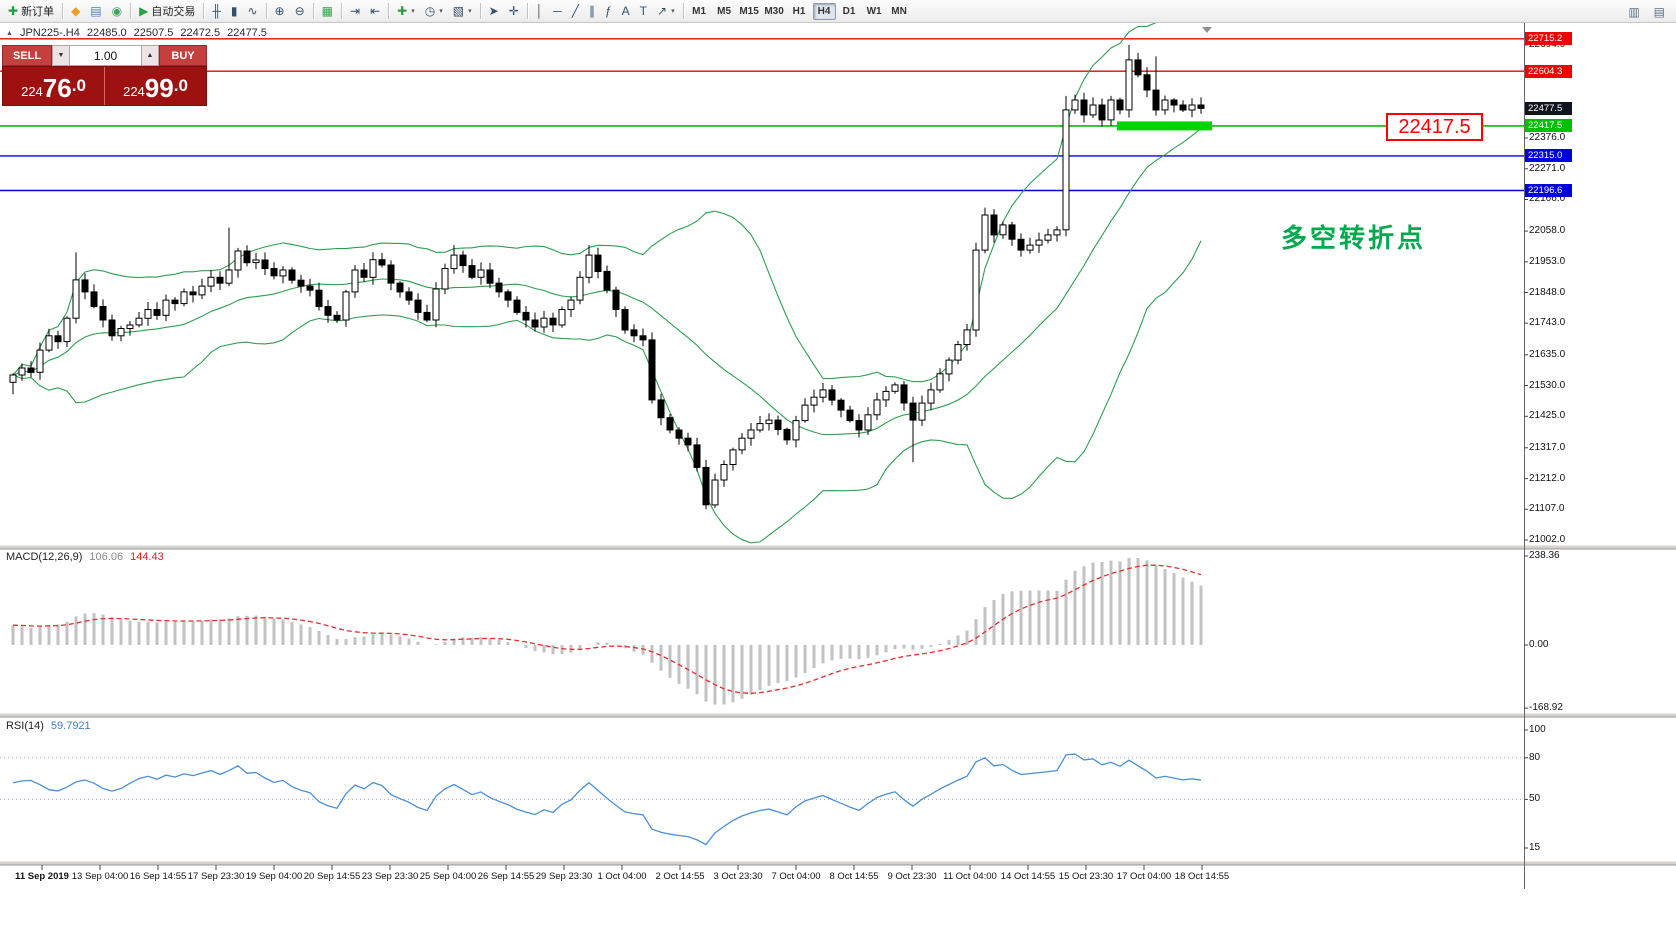  Describe the element at coordinates (105, 55) in the screenshot. I see `volume-input` at that location.